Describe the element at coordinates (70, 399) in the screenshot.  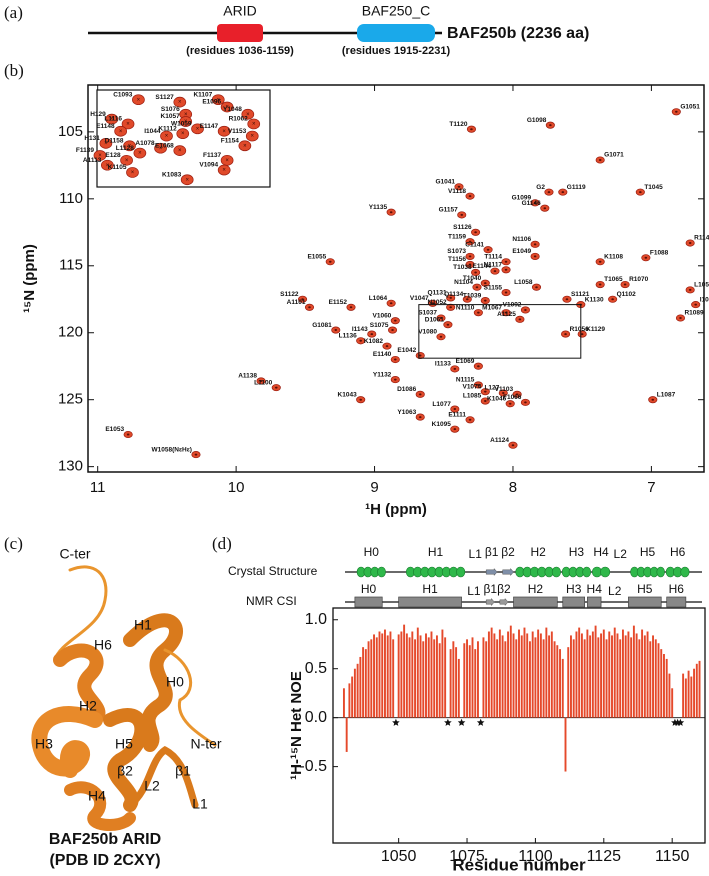
I see `y-tick-label: 125` at that location.